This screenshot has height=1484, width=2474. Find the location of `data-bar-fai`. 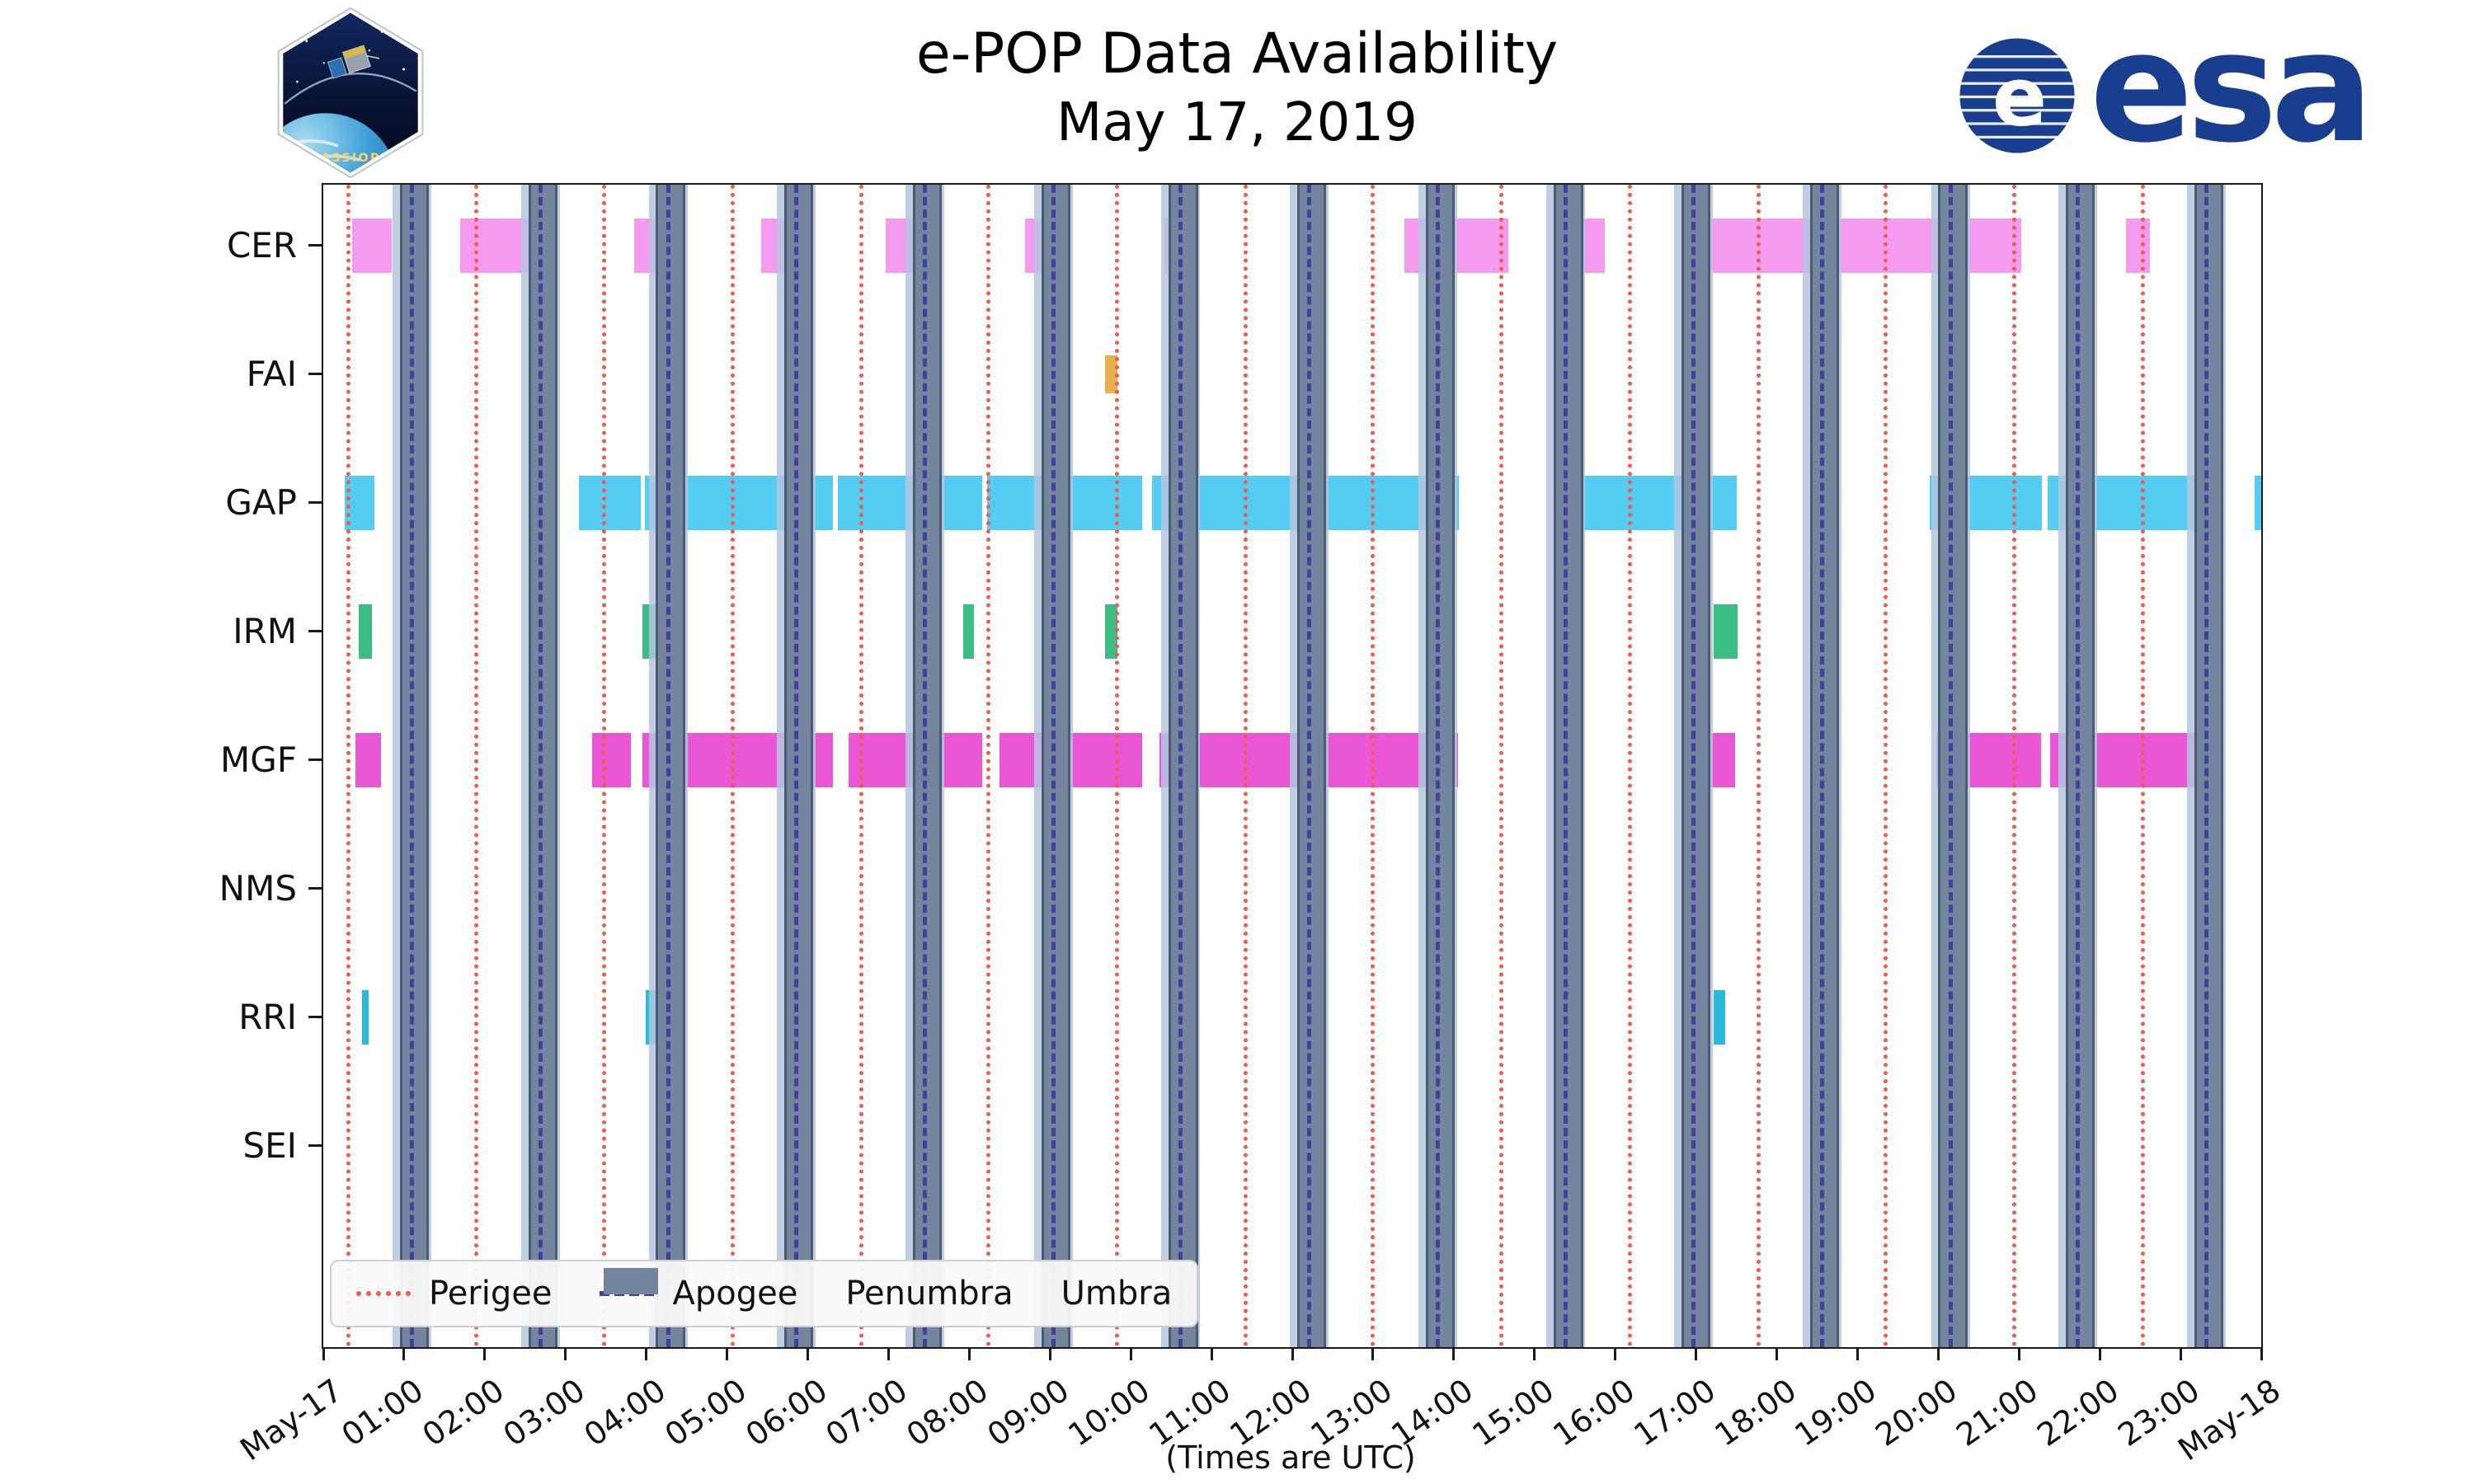

data-bar-fai is located at coordinates (1111, 374).